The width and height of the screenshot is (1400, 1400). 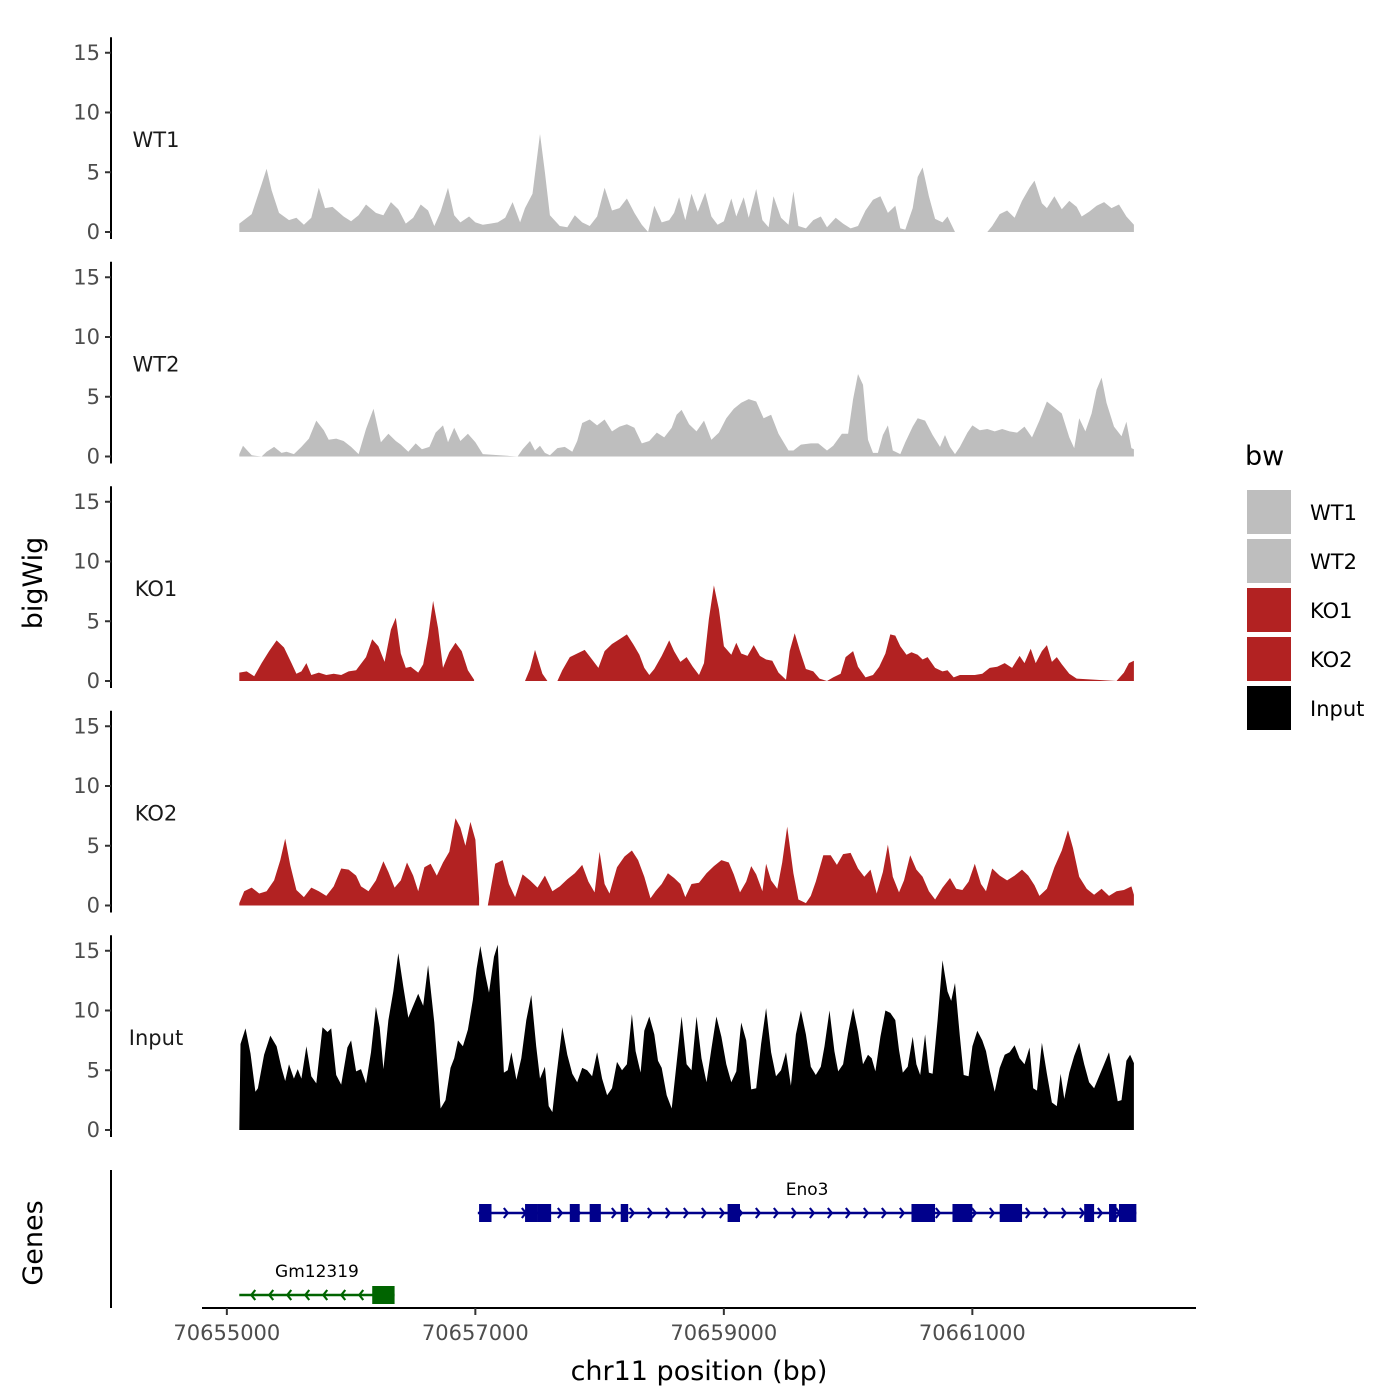 What do you see at coordinates (1331, 611) in the screenshot?
I see `legend-label: KO1` at bounding box center [1331, 611].